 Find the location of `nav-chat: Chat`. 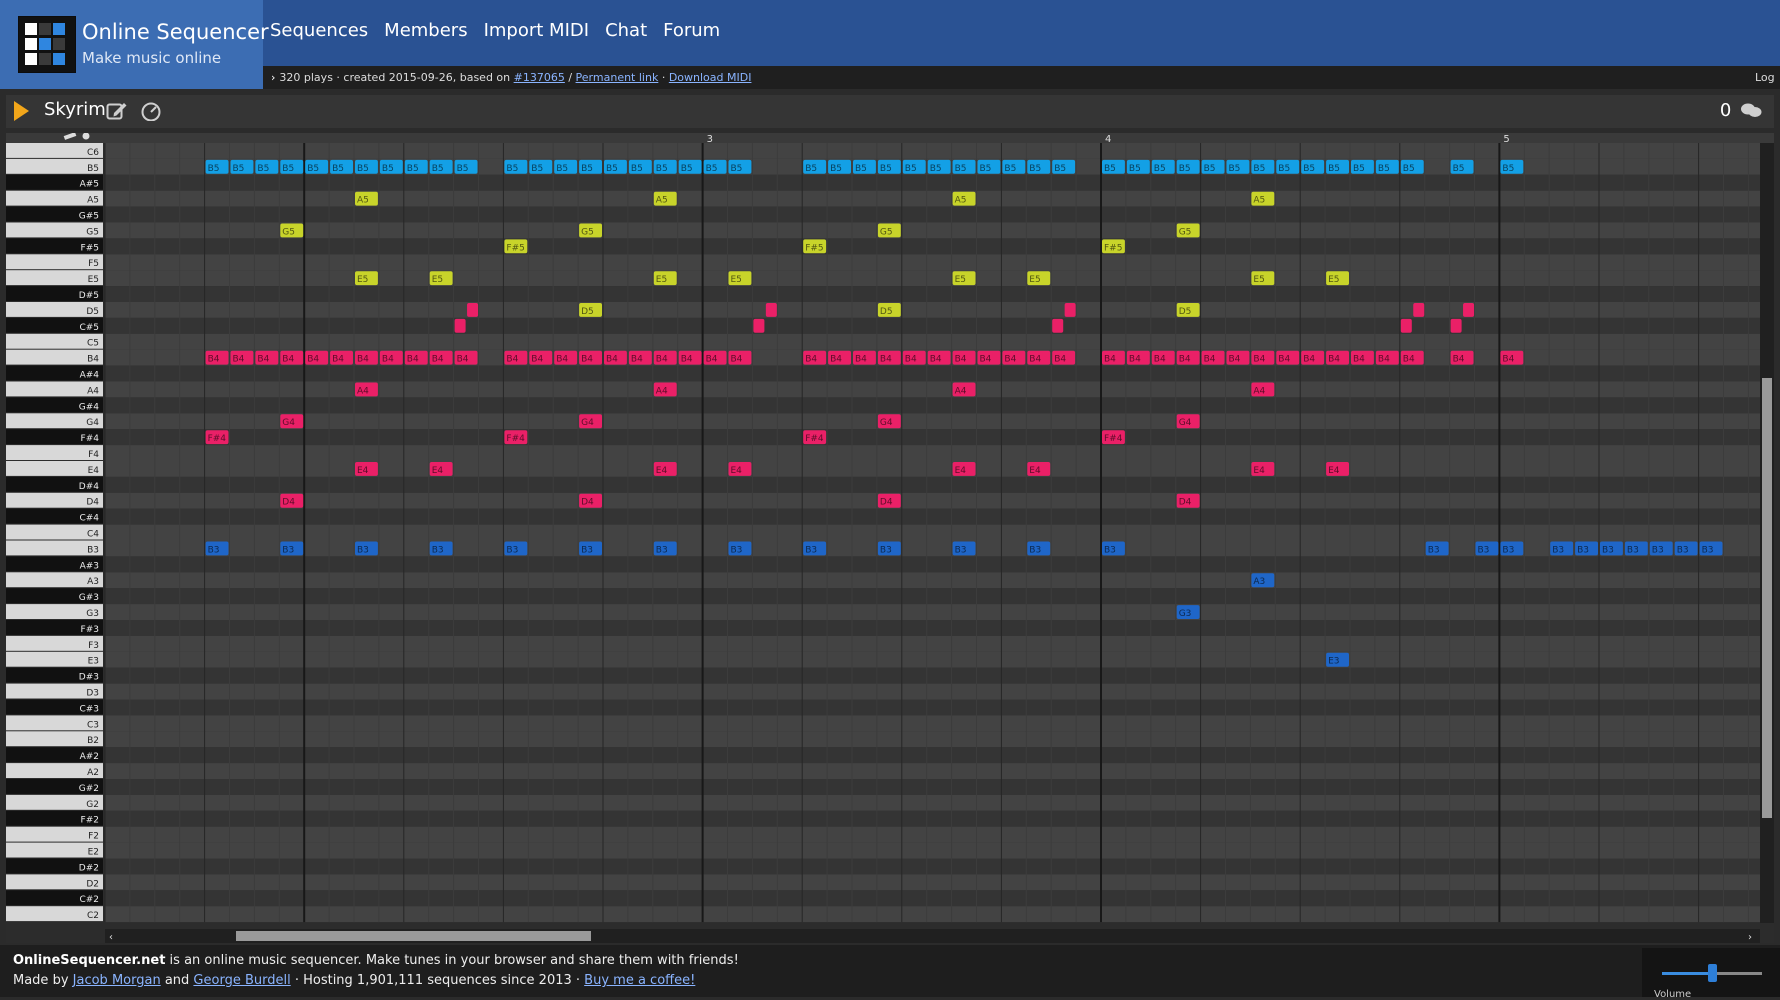

nav-chat: Chat is located at coordinates (626, 30).